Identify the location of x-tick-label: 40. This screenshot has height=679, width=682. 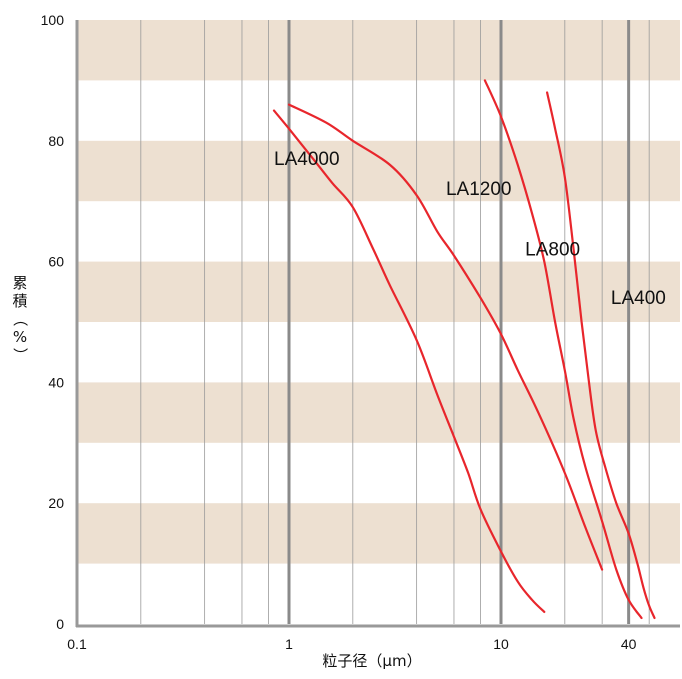
(629, 644).